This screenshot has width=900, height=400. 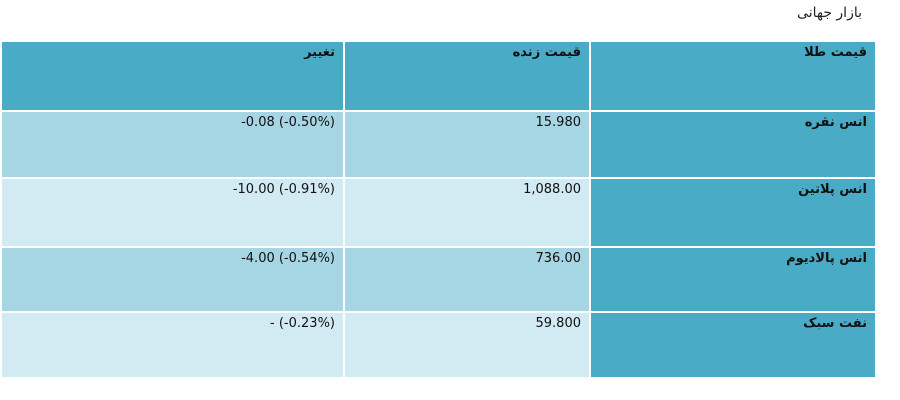 What do you see at coordinates (467, 144) in the screenshot?
I see `row-price: 15.980` at bounding box center [467, 144].